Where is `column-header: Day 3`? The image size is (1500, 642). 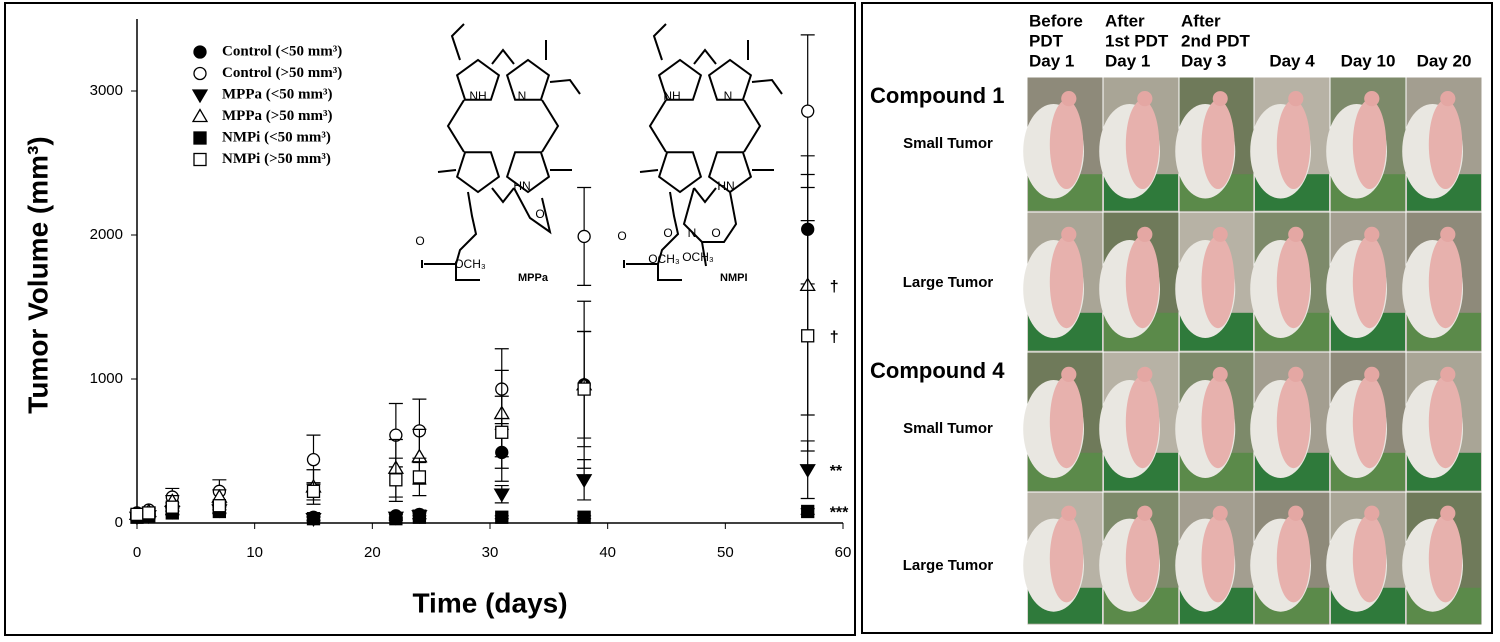
column-header: Day 3 is located at coordinates (1203, 60).